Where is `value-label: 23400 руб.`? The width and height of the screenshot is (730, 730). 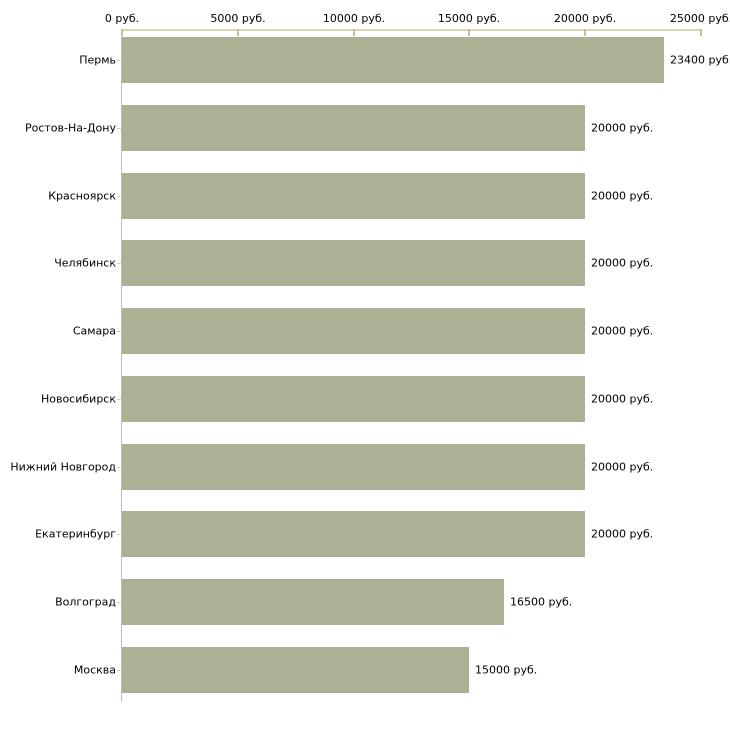 value-label: 23400 руб. is located at coordinates (700, 60).